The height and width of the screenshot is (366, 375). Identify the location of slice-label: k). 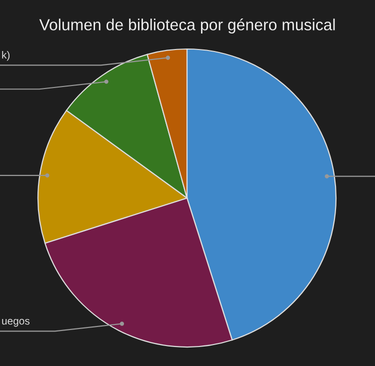
(6, 56).